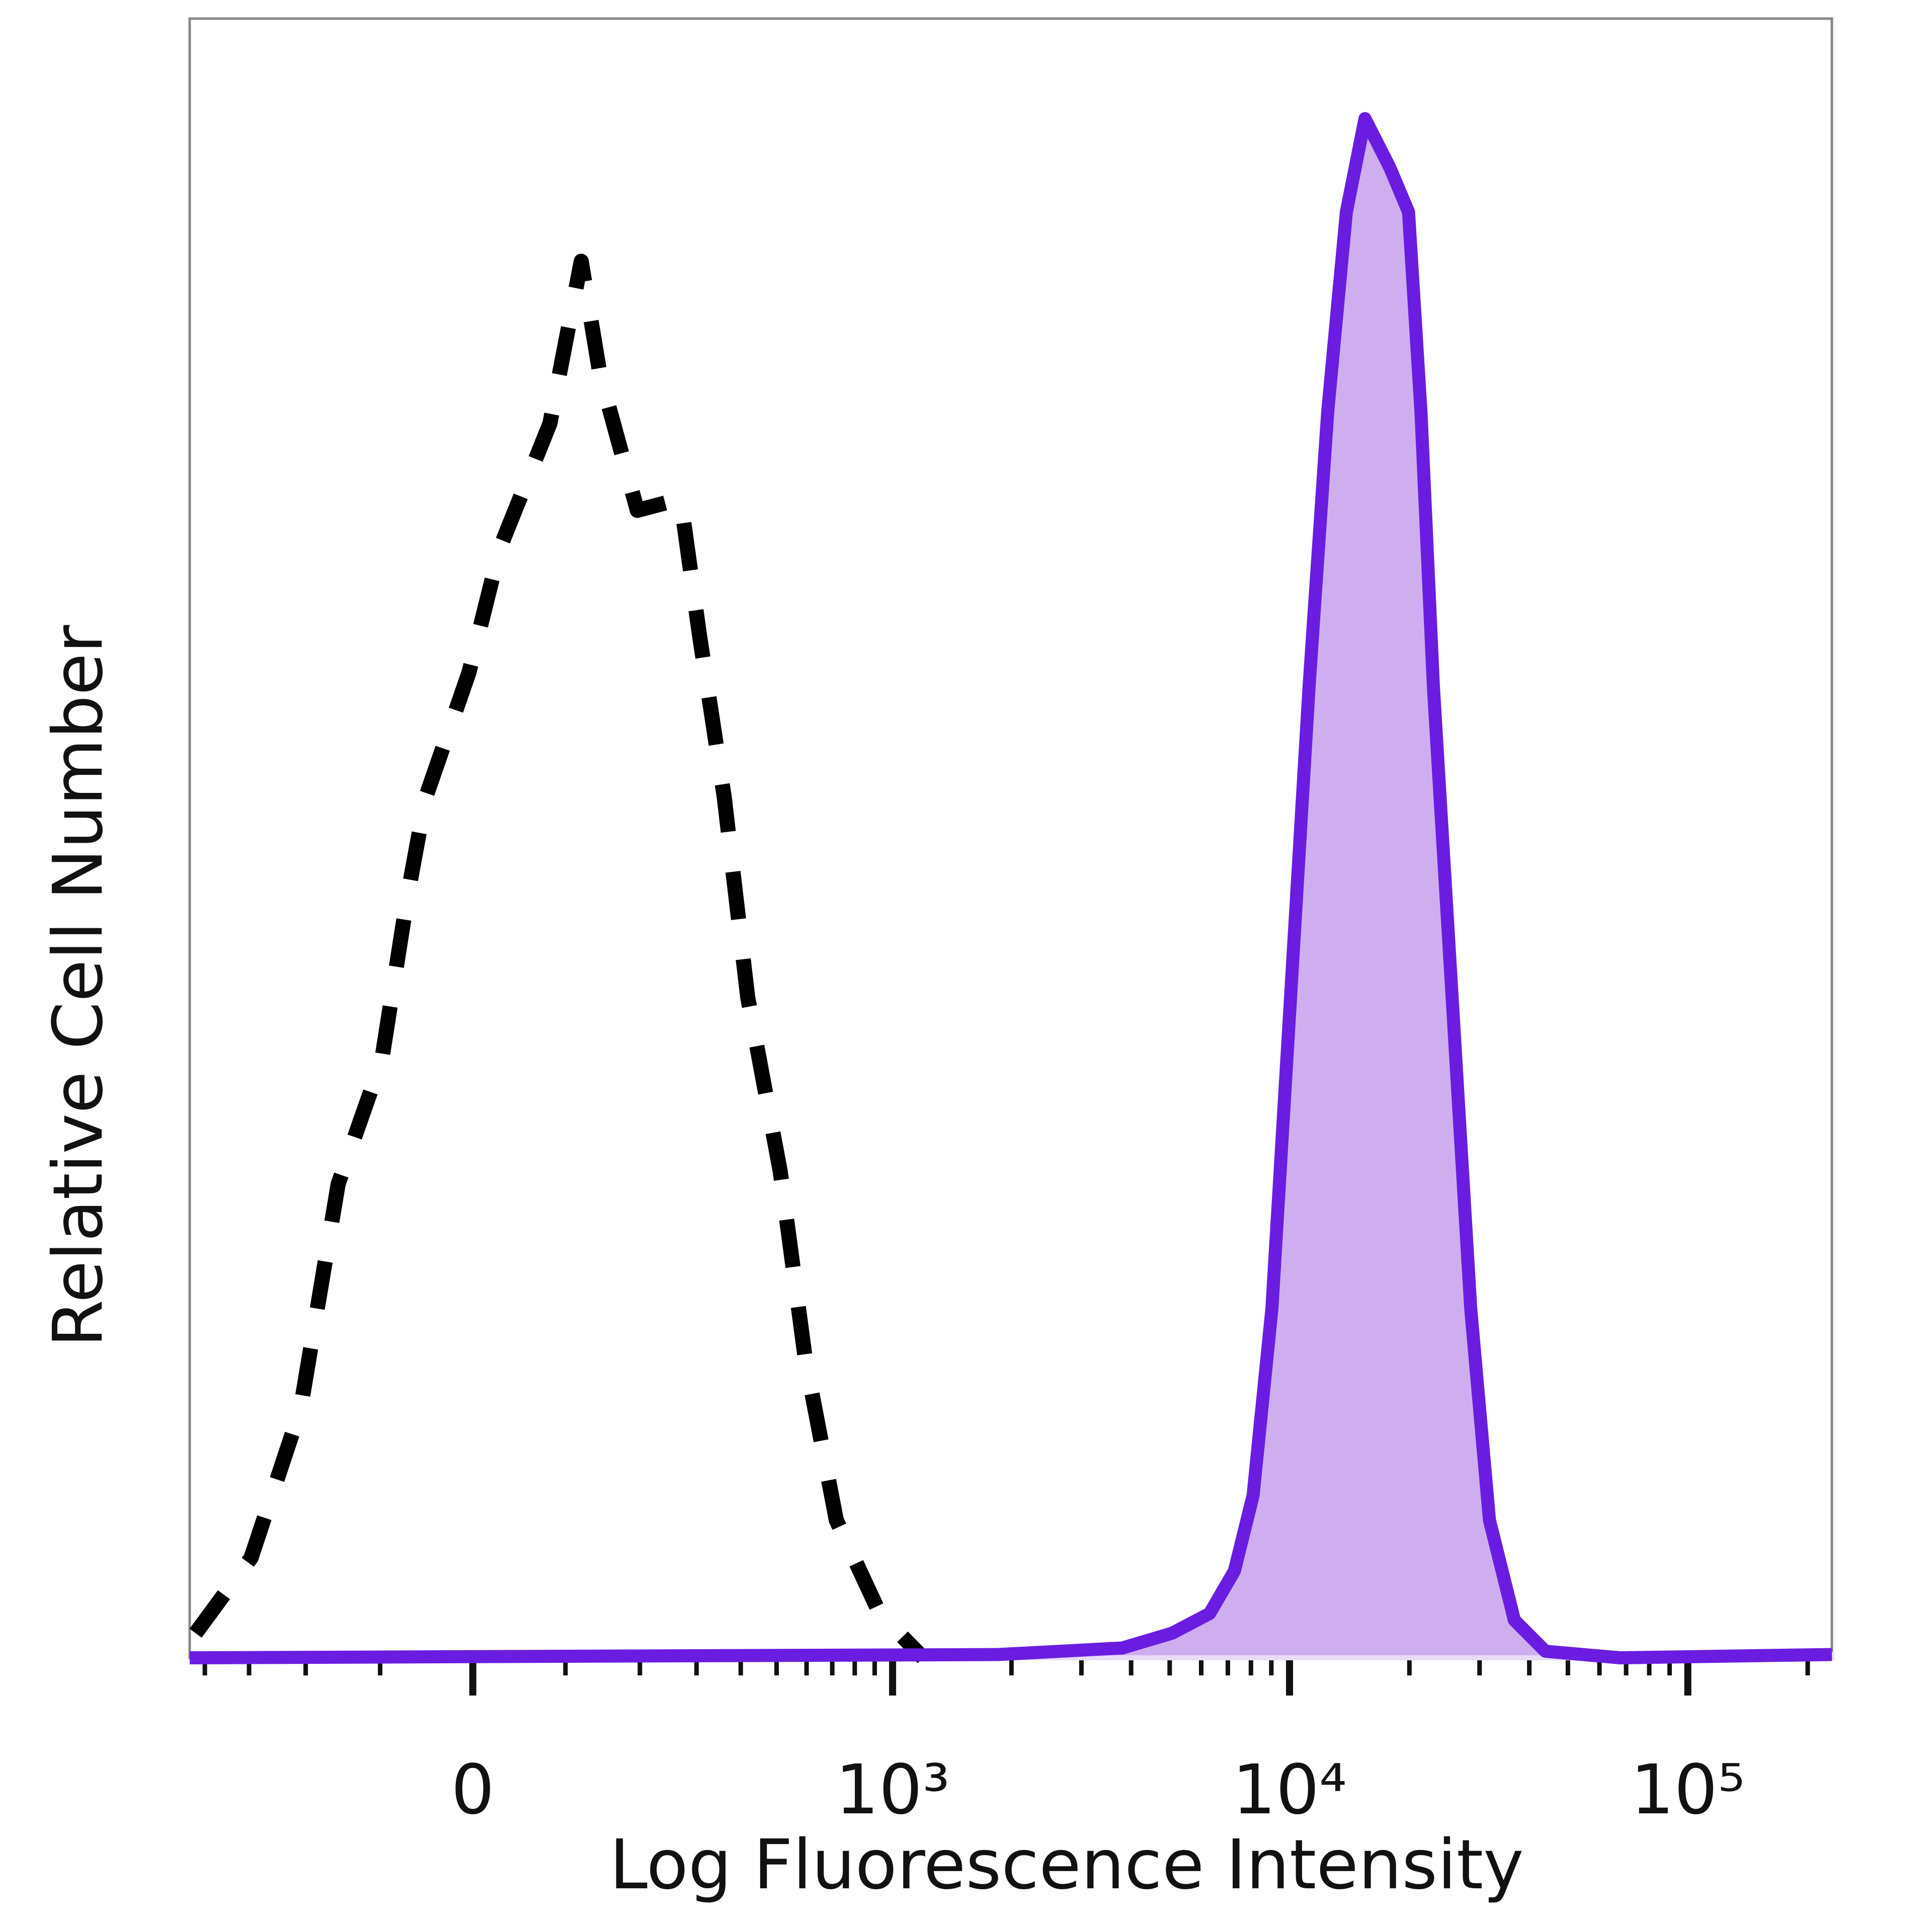 This screenshot has height=1932, width=1932. What do you see at coordinates (1066, 1865) in the screenshot?
I see `x-axis-label: Log Fluorescence Intensity` at bounding box center [1066, 1865].